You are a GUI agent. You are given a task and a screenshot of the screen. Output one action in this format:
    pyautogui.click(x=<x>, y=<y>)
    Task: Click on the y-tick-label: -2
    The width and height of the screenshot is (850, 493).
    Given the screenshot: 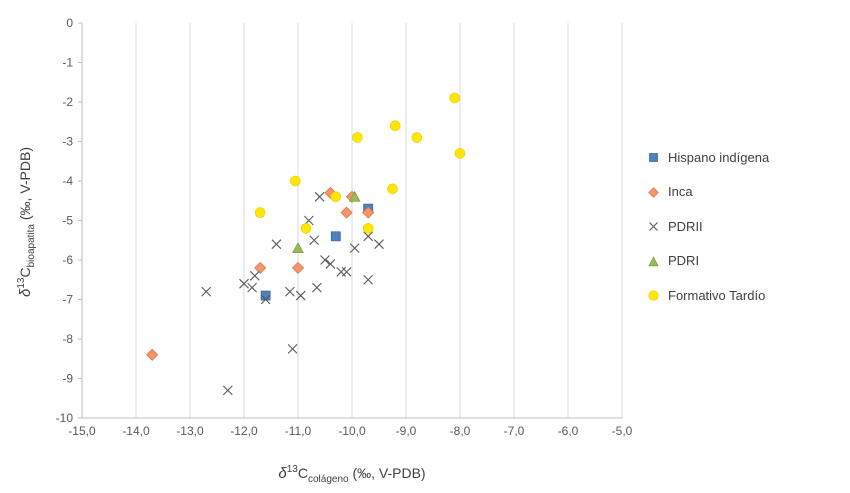 What is the action you would take?
    pyautogui.click(x=67, y=102)
    